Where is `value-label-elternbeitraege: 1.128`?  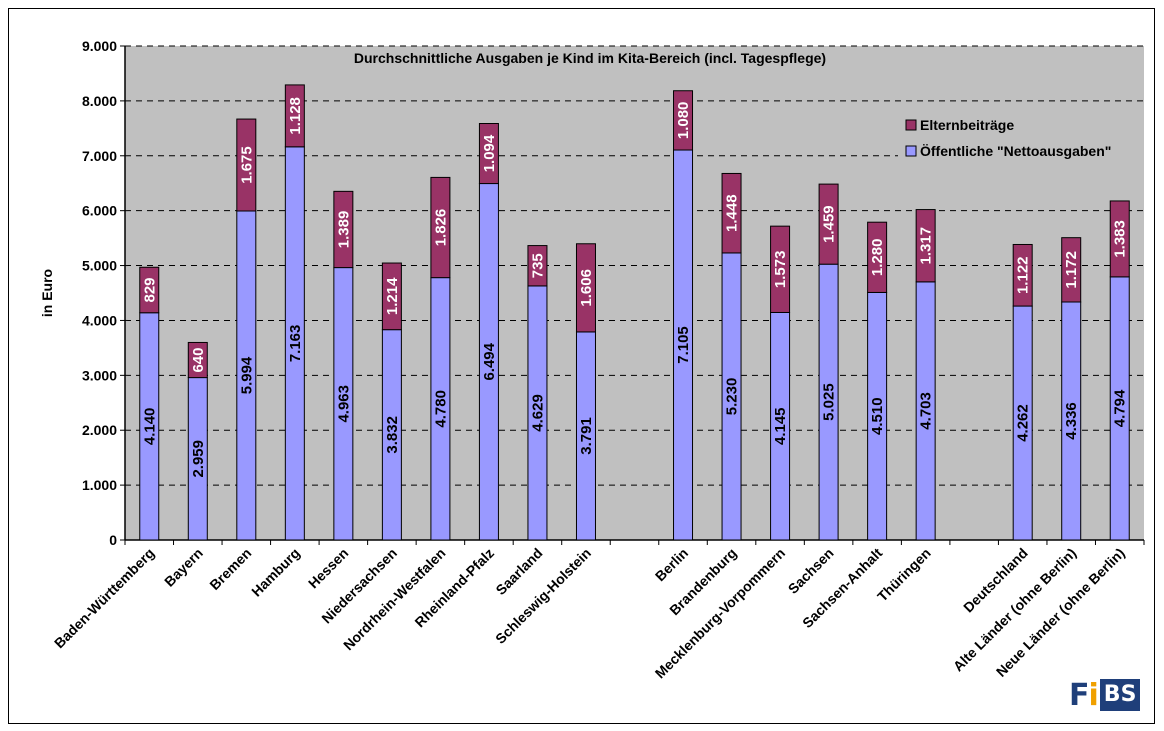
value-label-elternbeitraege: 1.128 is located at coordinates (295, 116).